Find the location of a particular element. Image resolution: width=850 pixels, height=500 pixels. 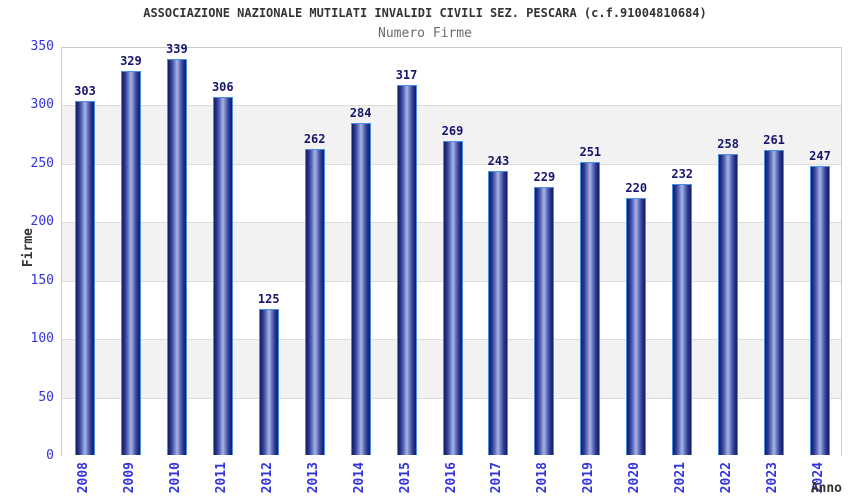

bar-2009 is located at coordinates (130, 263).